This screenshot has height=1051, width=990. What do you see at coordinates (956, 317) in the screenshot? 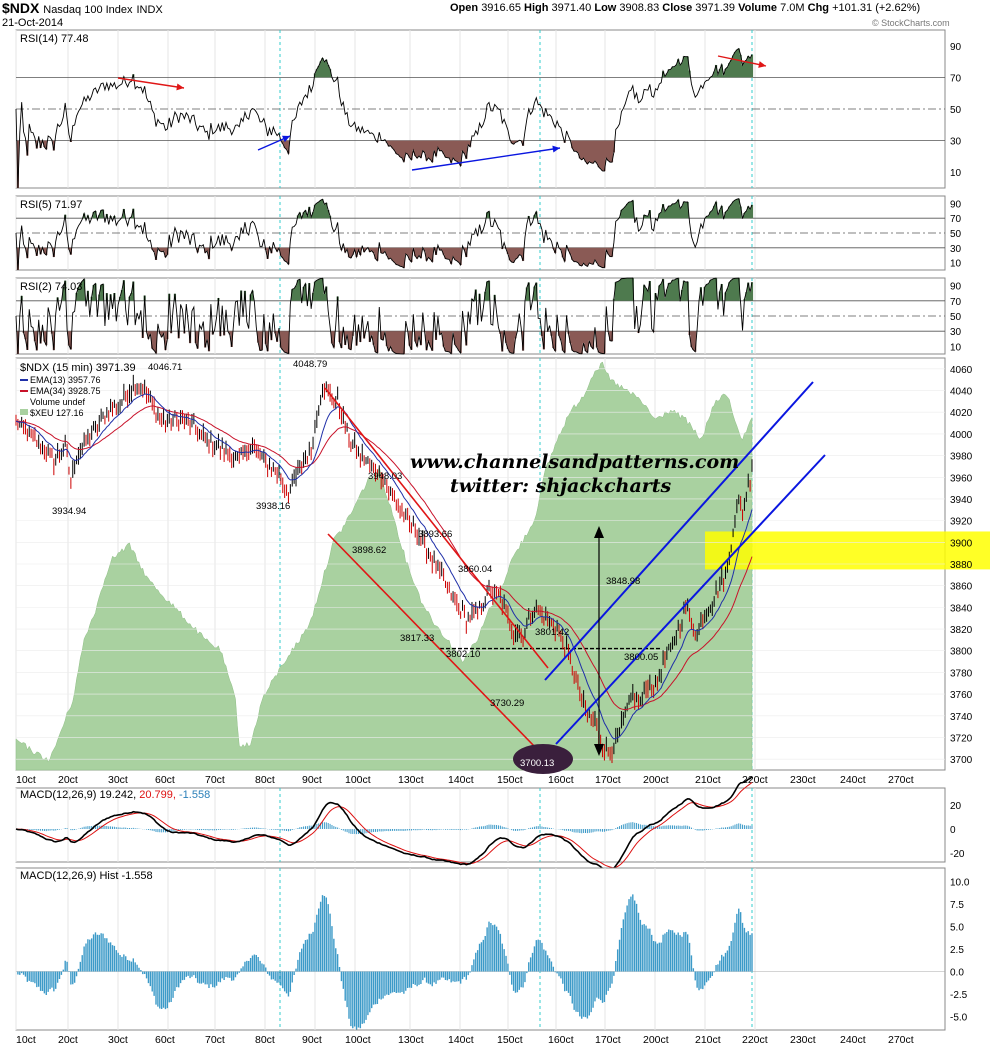
I see `rsi2-panel-tick-label: 50` at bounding box center [956, 317].